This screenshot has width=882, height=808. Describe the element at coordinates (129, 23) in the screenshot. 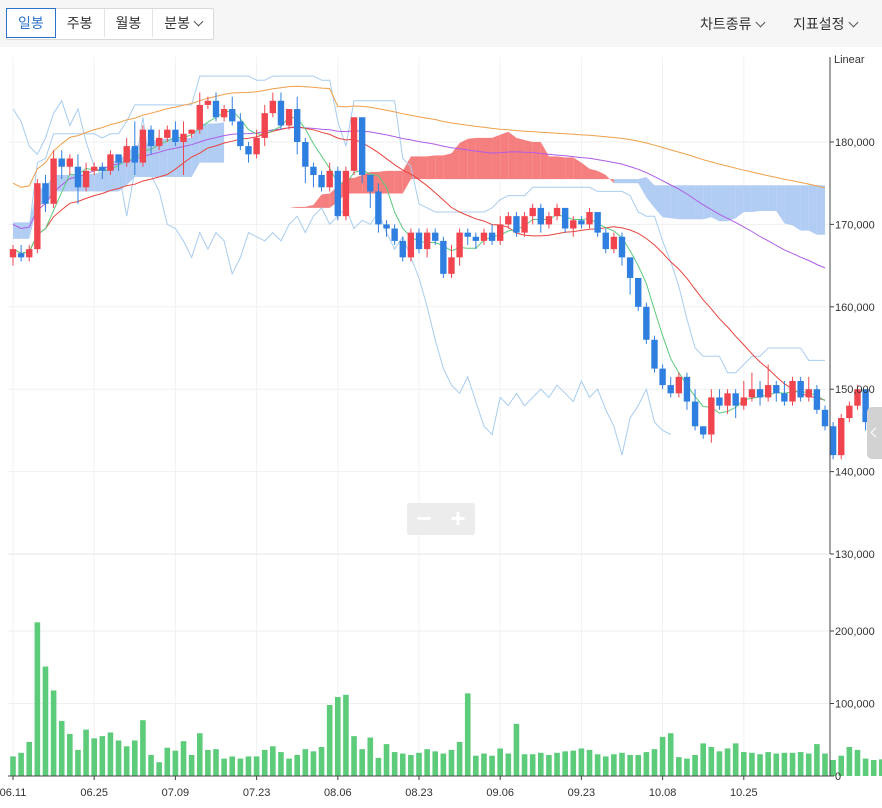

I see `tab-monthly: 월봉` at that location.